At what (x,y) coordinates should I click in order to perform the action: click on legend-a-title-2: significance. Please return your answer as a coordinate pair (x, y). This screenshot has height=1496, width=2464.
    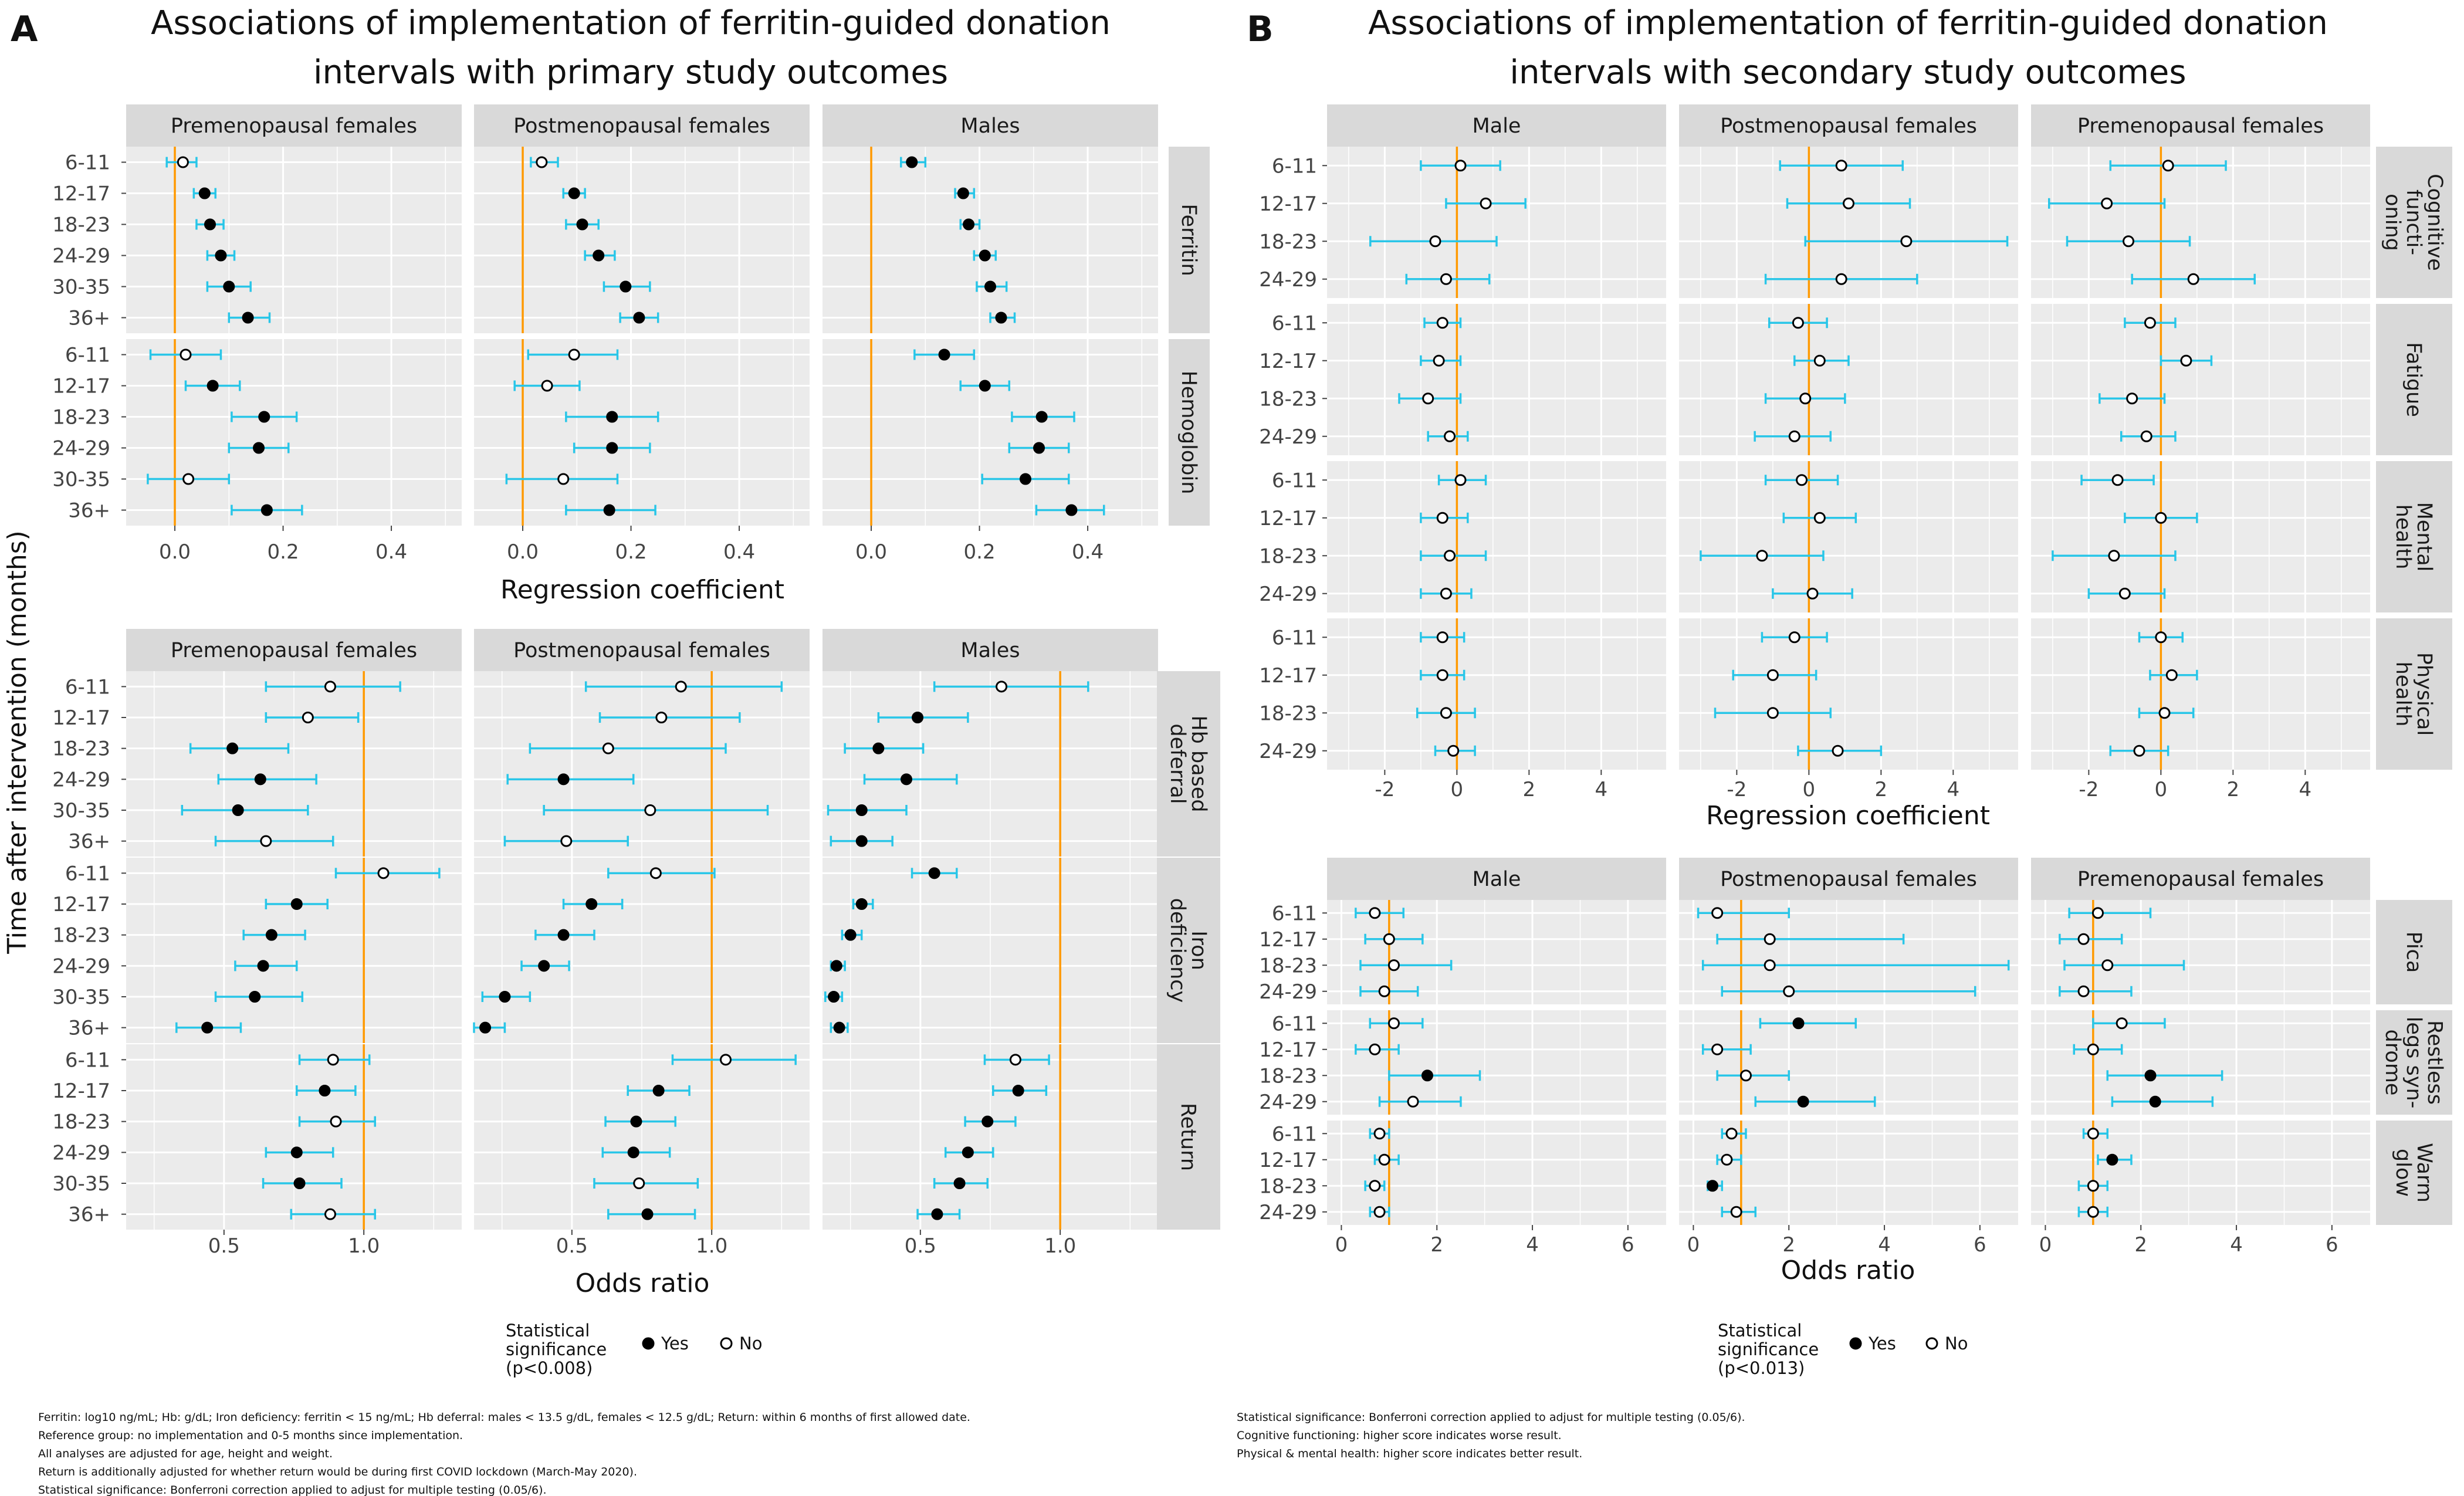
    Looking at the image, I should click on (556, 1349).